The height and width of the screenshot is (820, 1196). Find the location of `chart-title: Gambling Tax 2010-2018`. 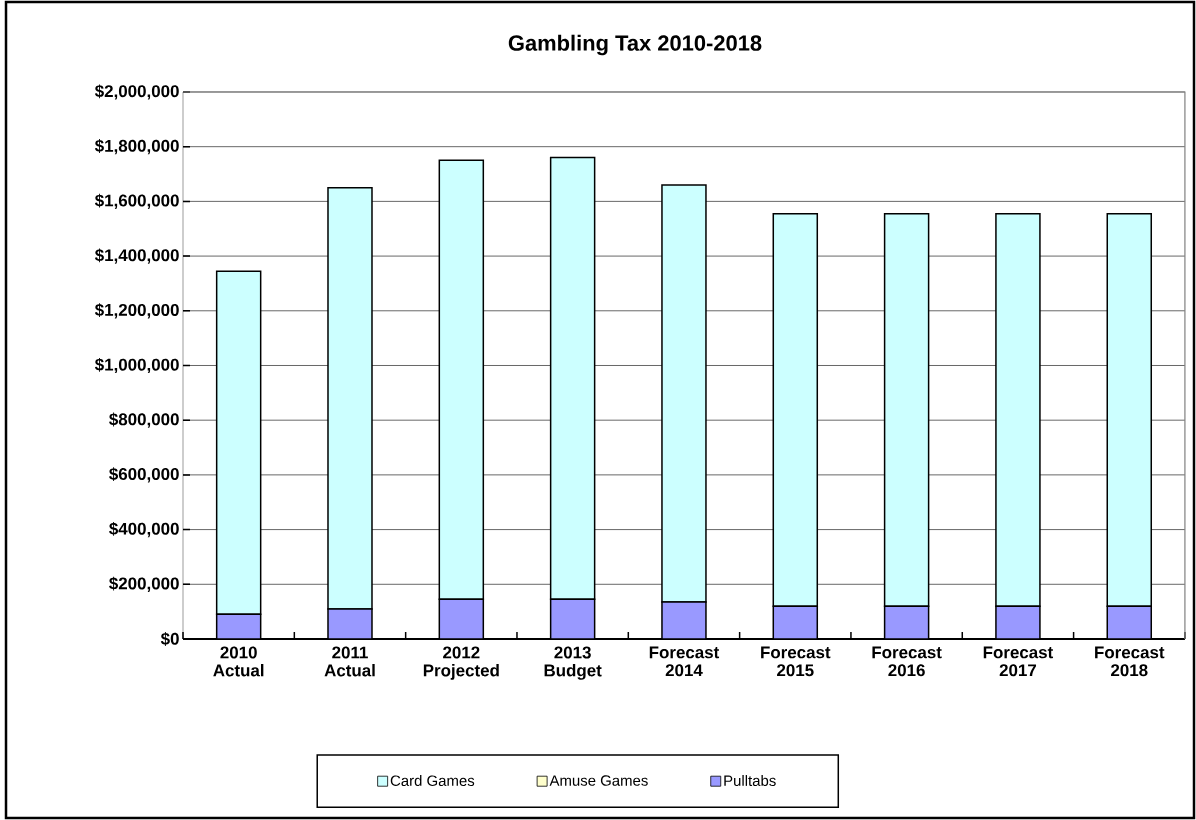

chart-title: Gambling Tax 2010-2018 is located at coordinates (635, 45).